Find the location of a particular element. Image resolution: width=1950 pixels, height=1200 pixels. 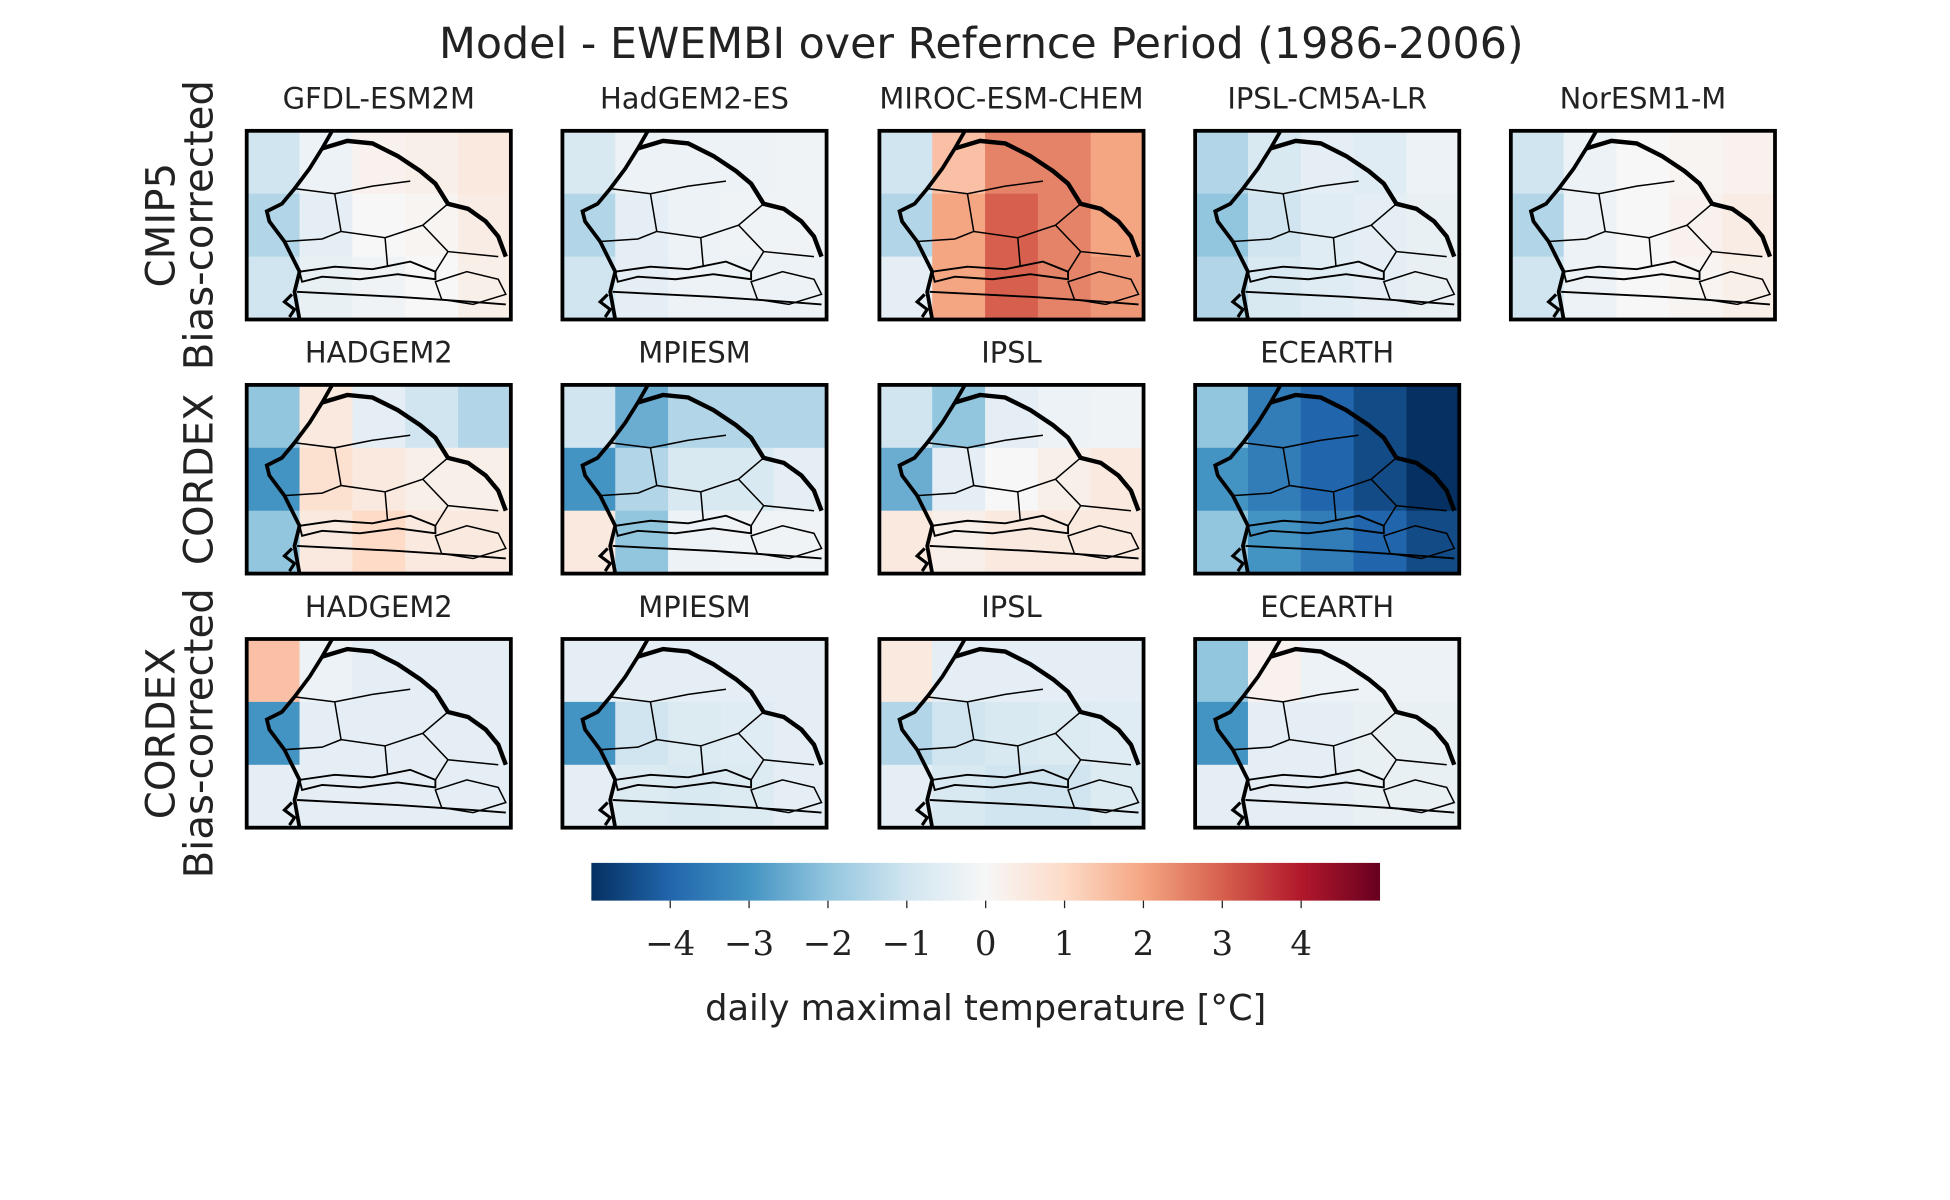

colorbar-label: daily maximal temperature [°C] is located at coordinates (985, 1008).